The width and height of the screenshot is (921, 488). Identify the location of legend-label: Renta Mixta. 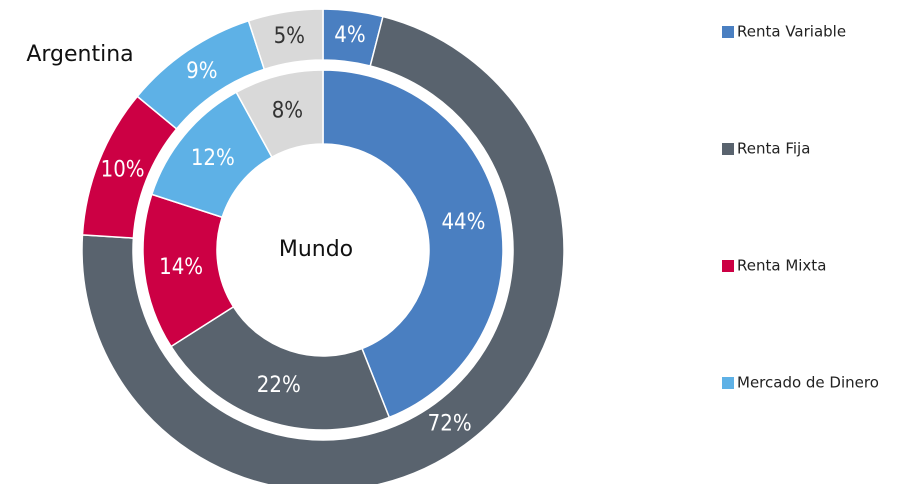
(781, 266).